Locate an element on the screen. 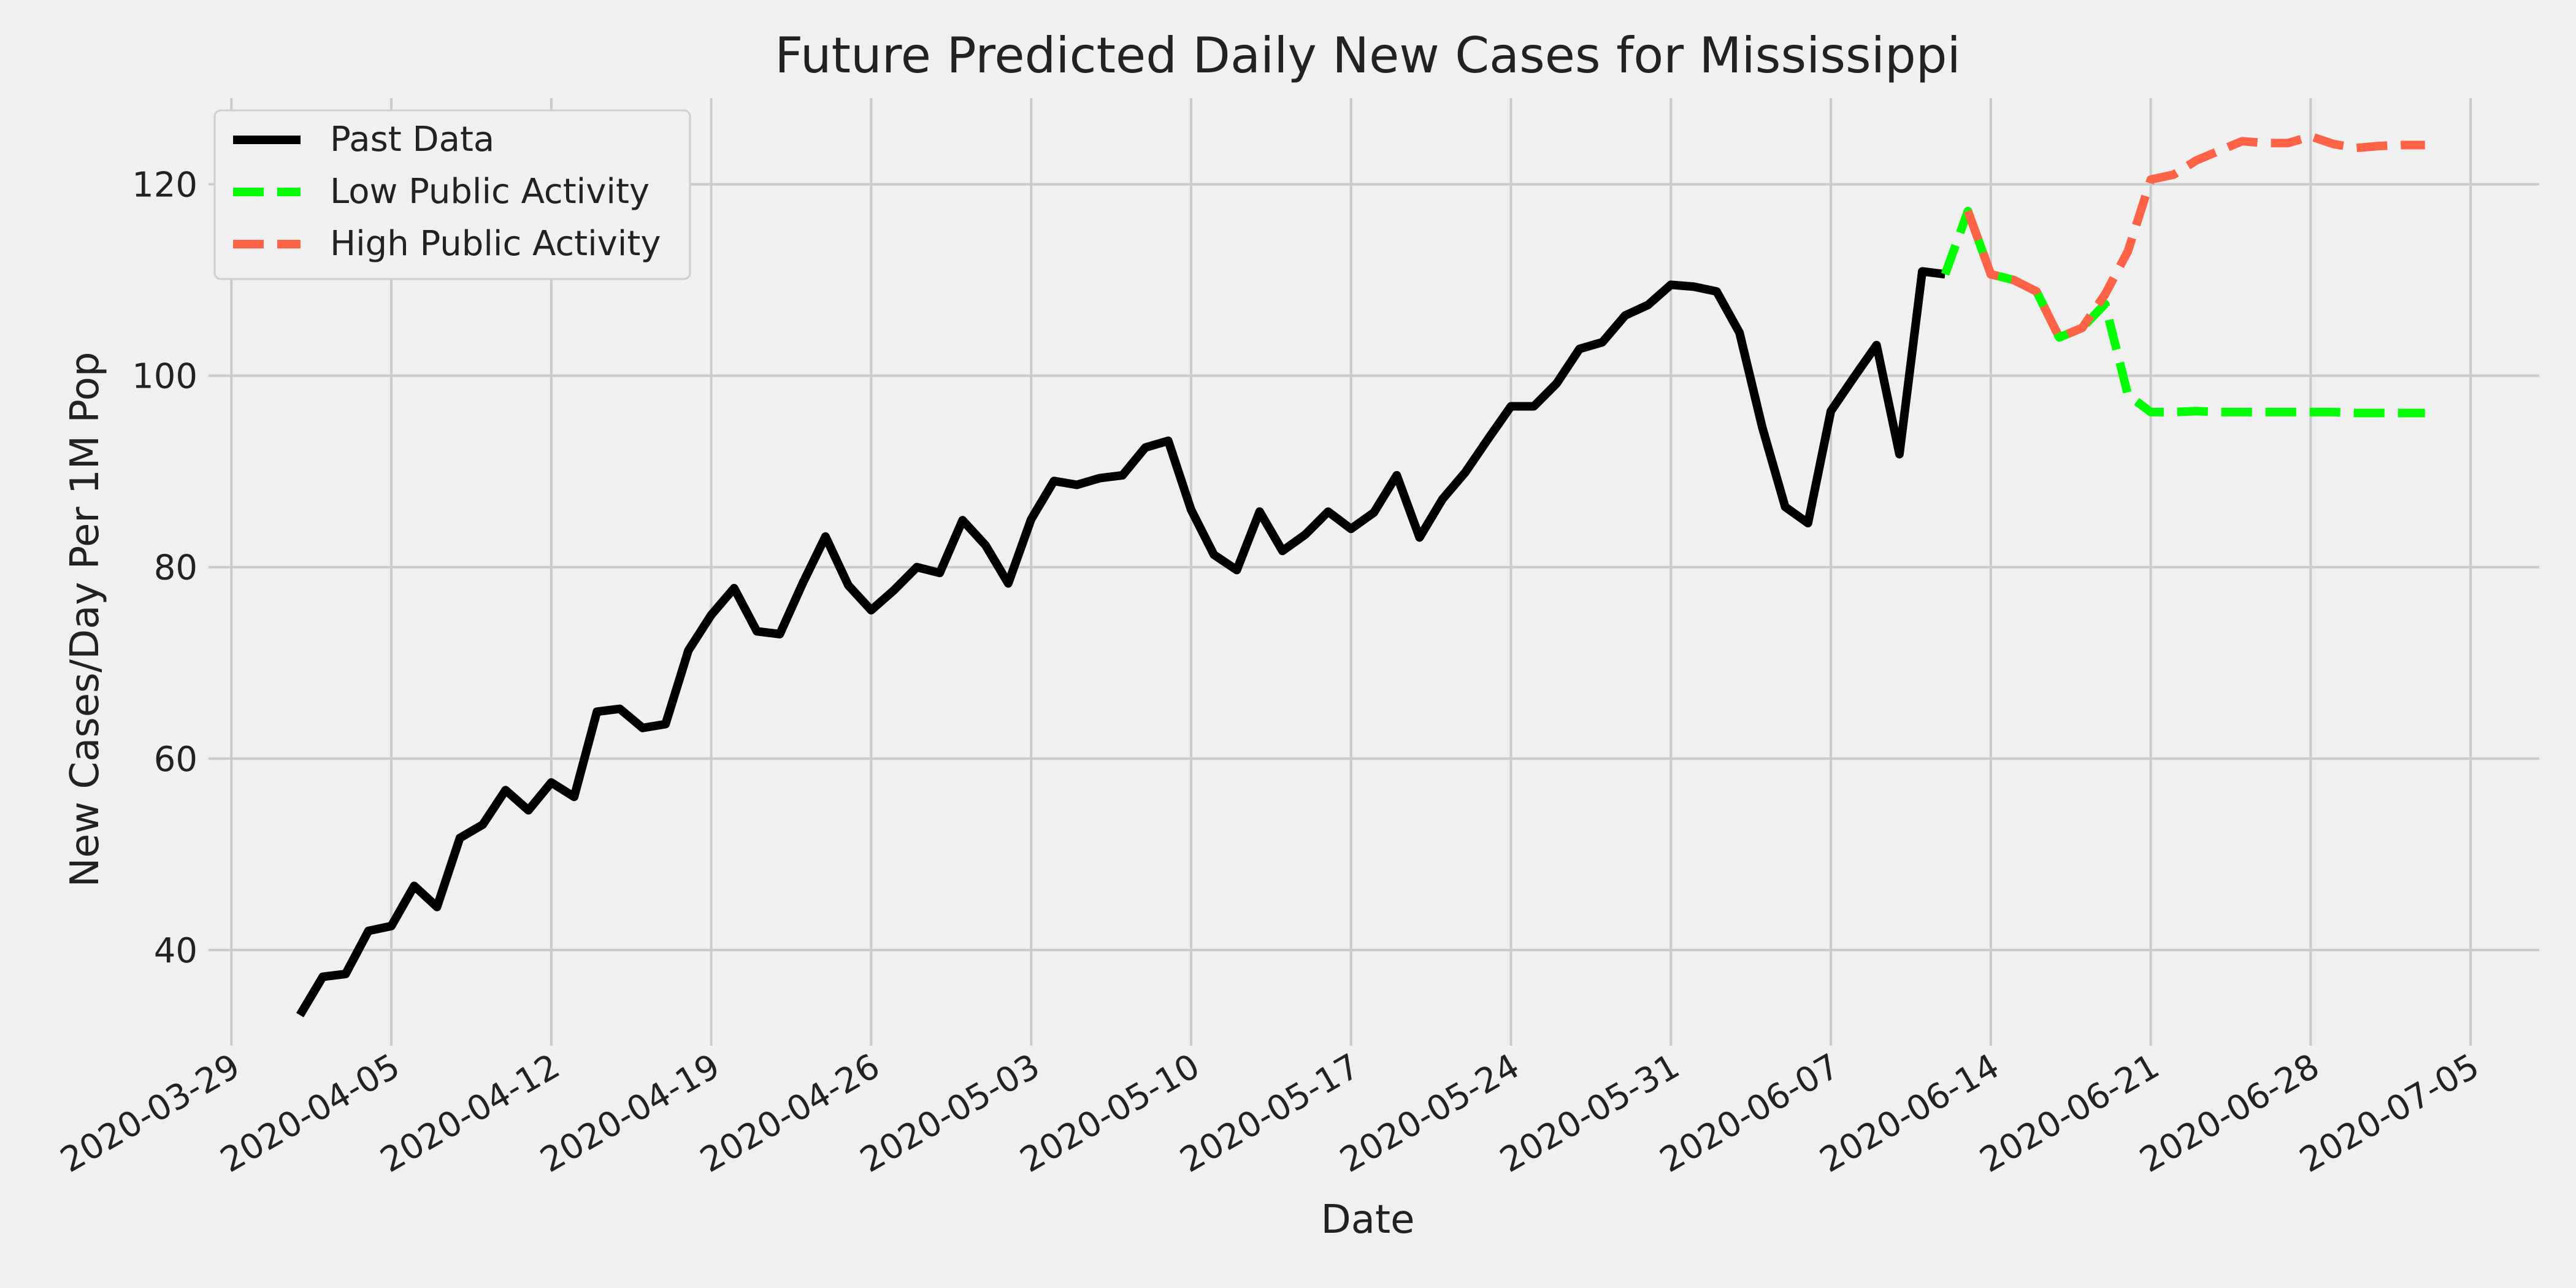  x-axis-label: Date is located at coordinates (1368, 1220).